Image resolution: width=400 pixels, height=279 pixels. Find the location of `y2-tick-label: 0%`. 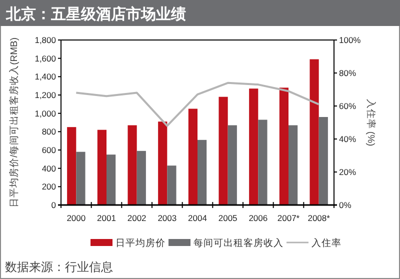

y2-tick-label: 0% is located at coordinates (345, 205).